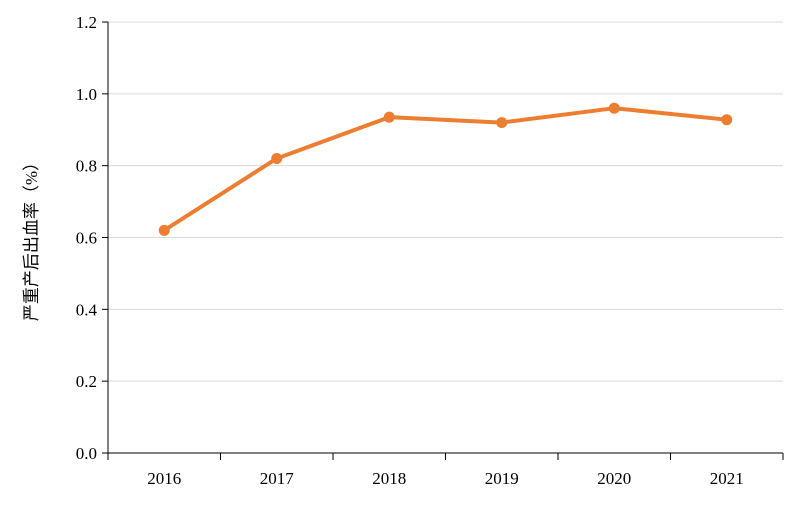 This screenshot has width=807, height=507. I want to click on y-tick-label: 0.8, so click(86, 166).